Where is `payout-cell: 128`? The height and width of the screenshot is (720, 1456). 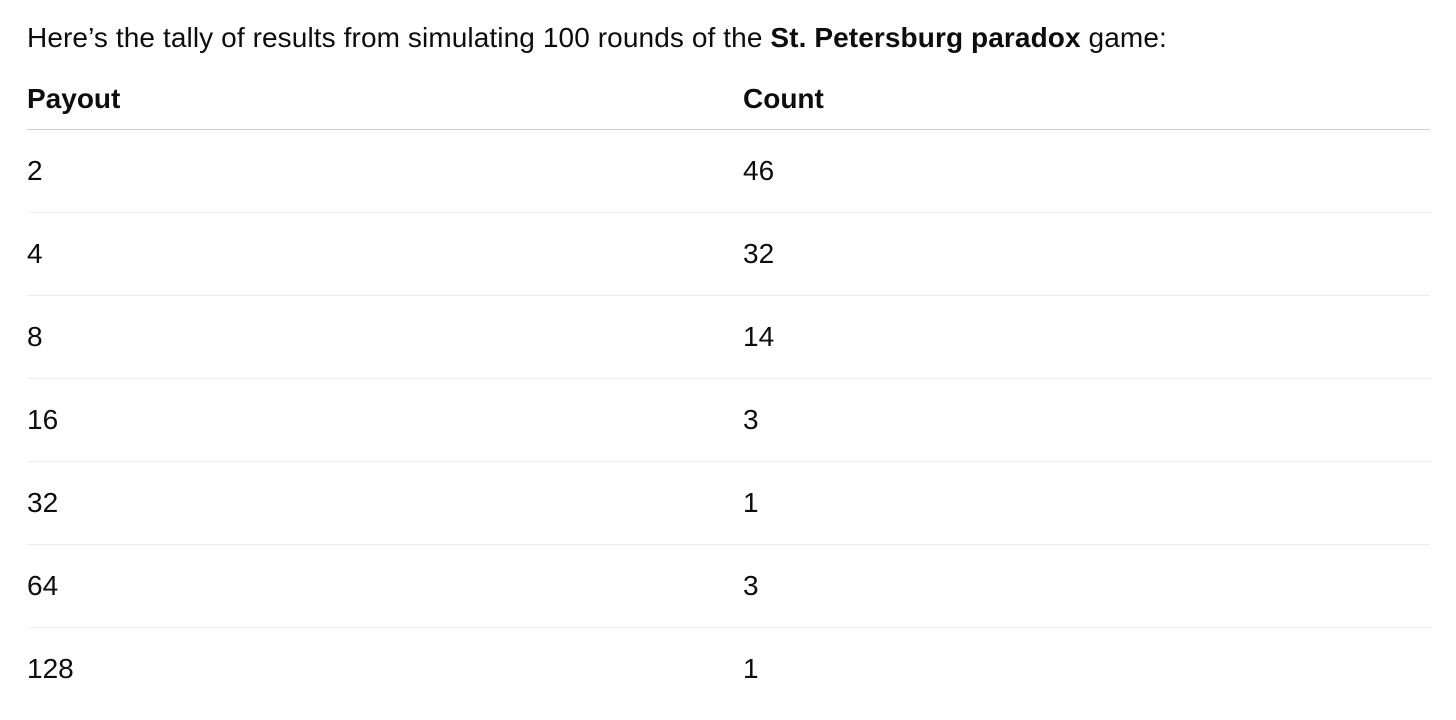
payout-cell: 128 is located at coordinates (50, 668).